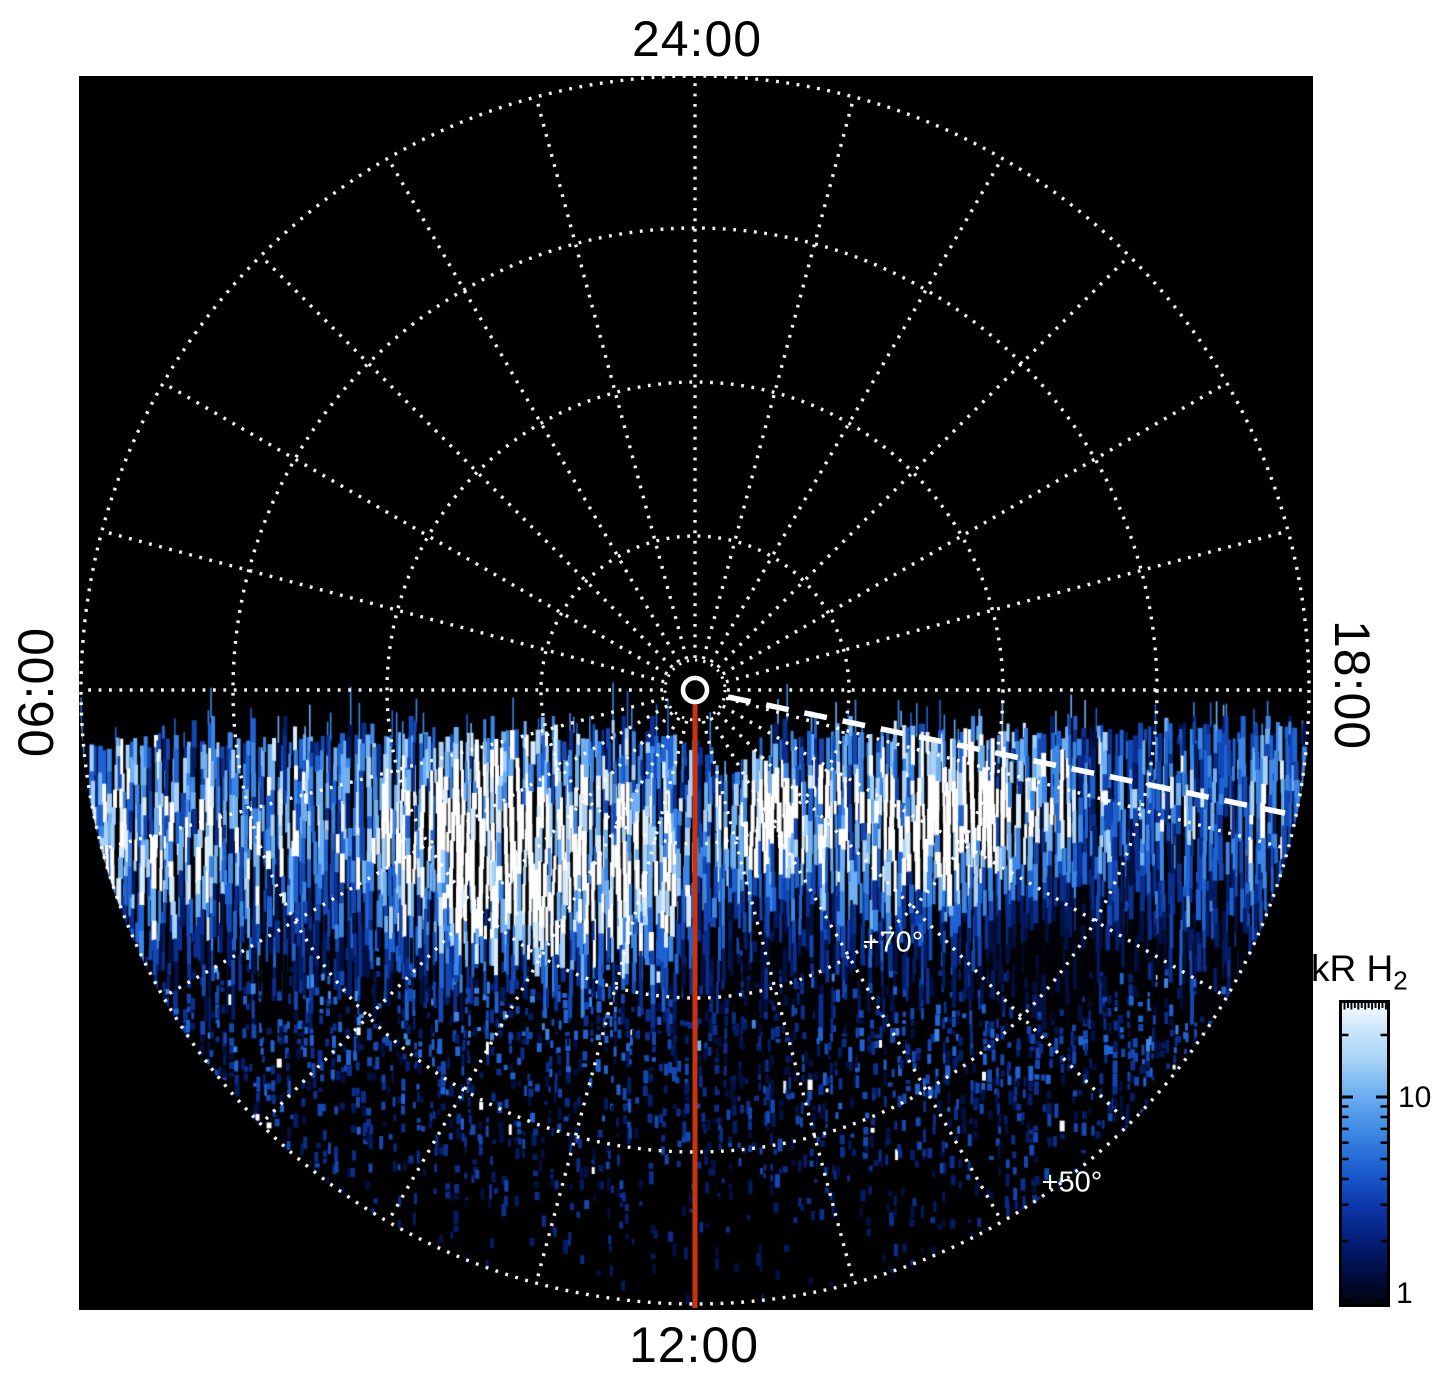  What do you see at coordinates (1352, 685) in the screenshot?
I see `mlt-label-1800: 18:00` at bounding box center [1352, 685].